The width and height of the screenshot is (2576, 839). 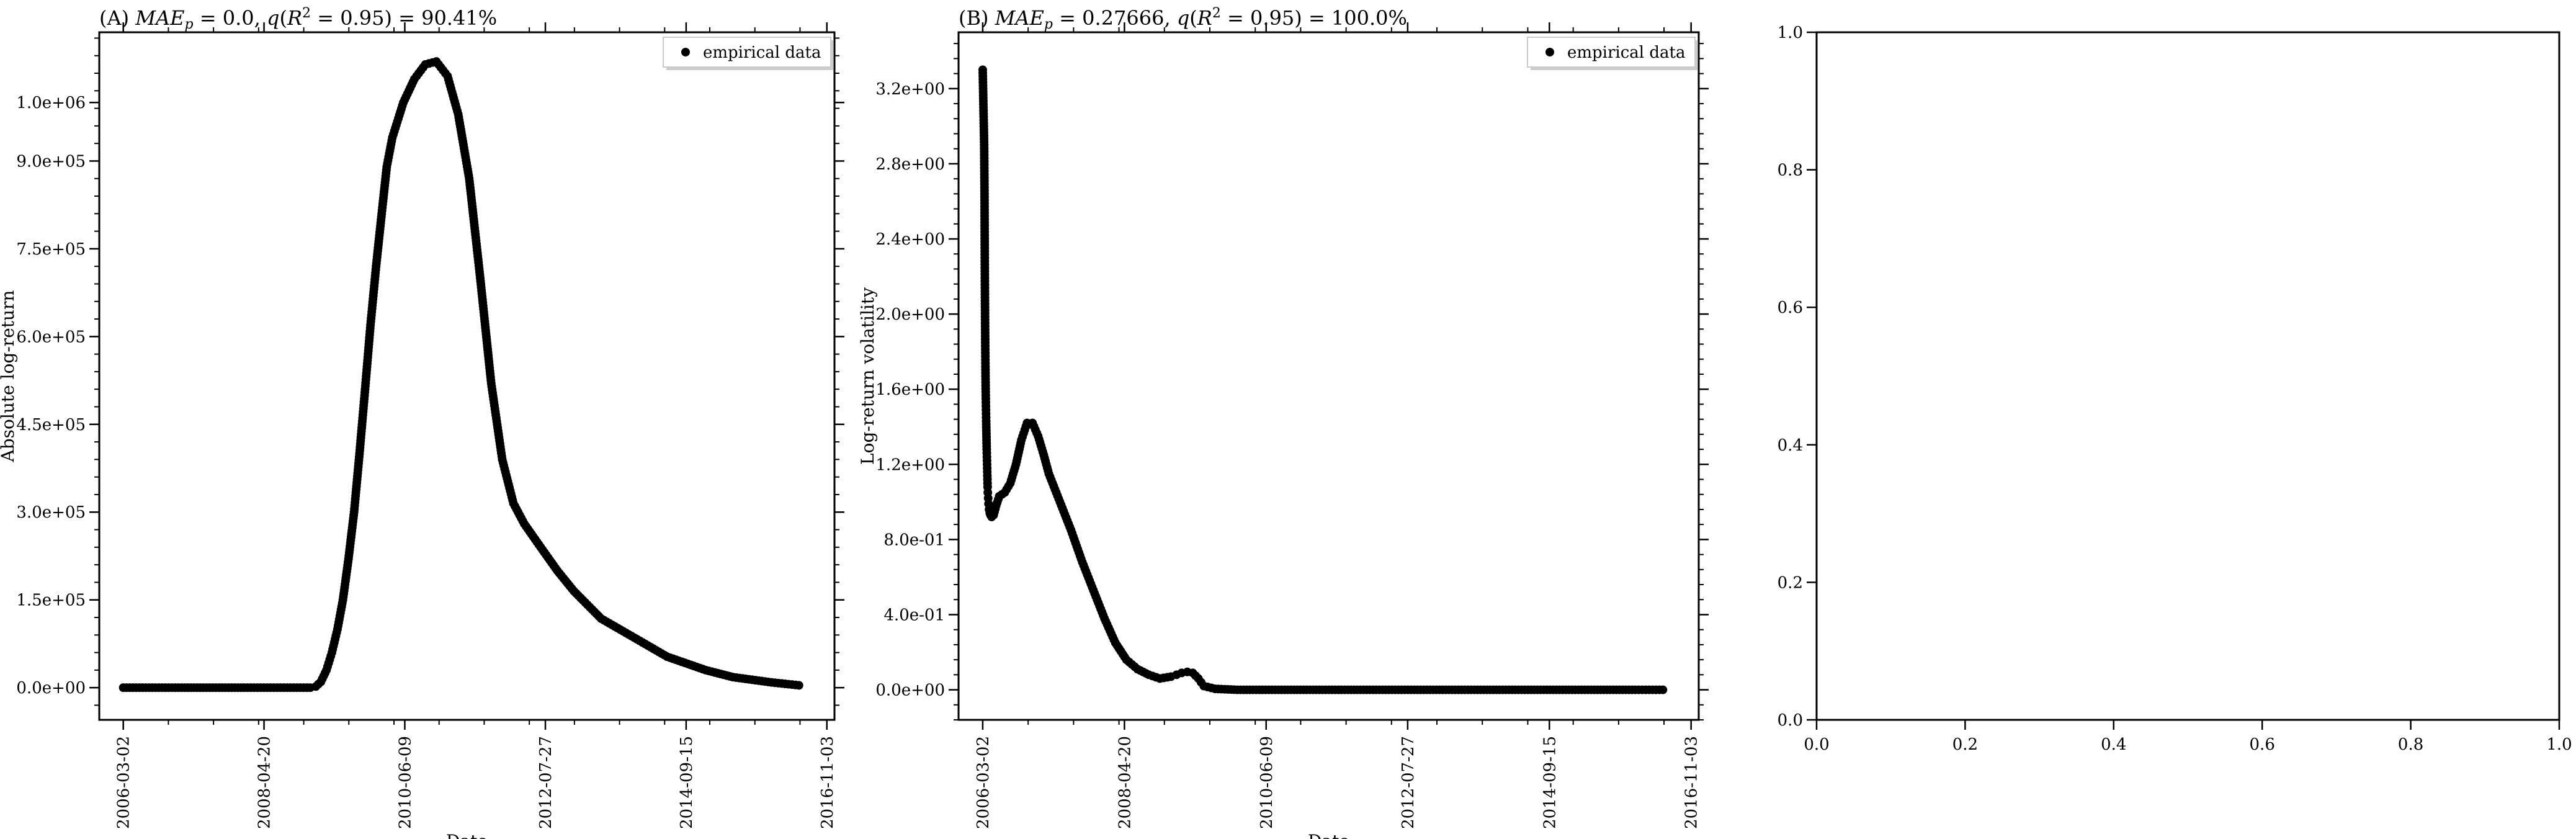 I want to click on y-tick-label: 0.0, so click(x=1790, y=721).